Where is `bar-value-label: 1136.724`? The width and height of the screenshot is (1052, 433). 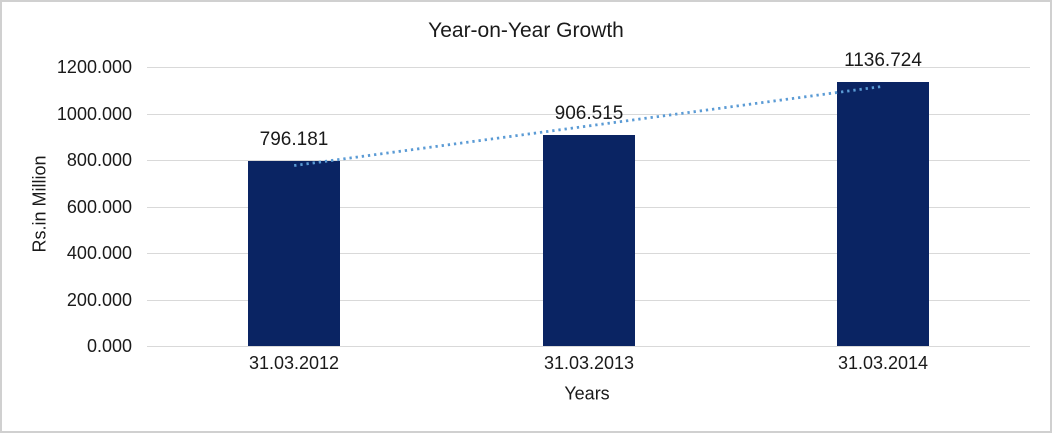 bar-value-label: 1136.724 is located at coordinates (883, 60).